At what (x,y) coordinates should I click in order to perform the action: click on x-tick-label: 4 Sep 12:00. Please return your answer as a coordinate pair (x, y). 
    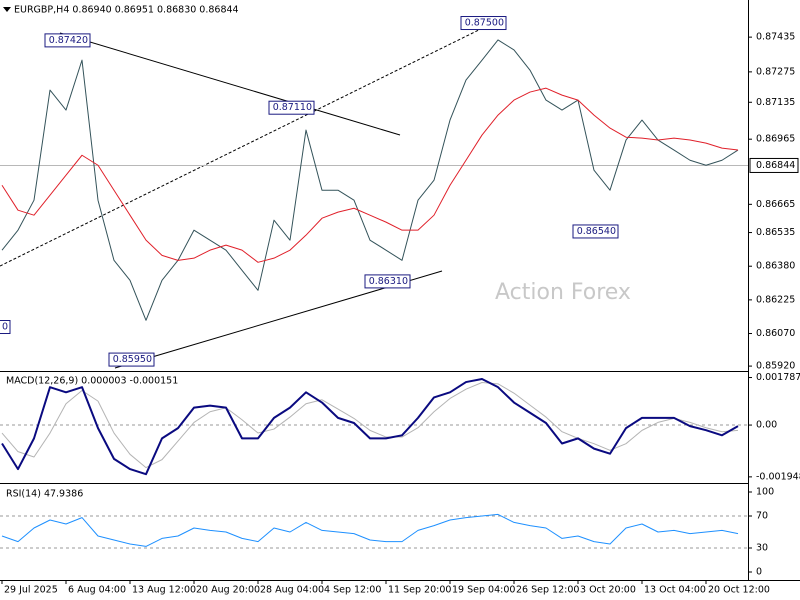
    Looking at the image, I should click on (352, 590).